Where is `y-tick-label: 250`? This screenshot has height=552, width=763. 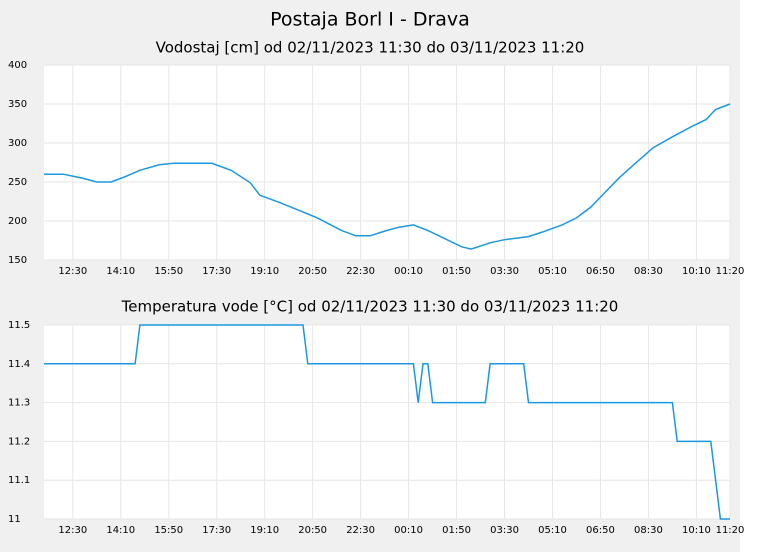
y-tick-label: 250 is located at coordinates (17, 182).